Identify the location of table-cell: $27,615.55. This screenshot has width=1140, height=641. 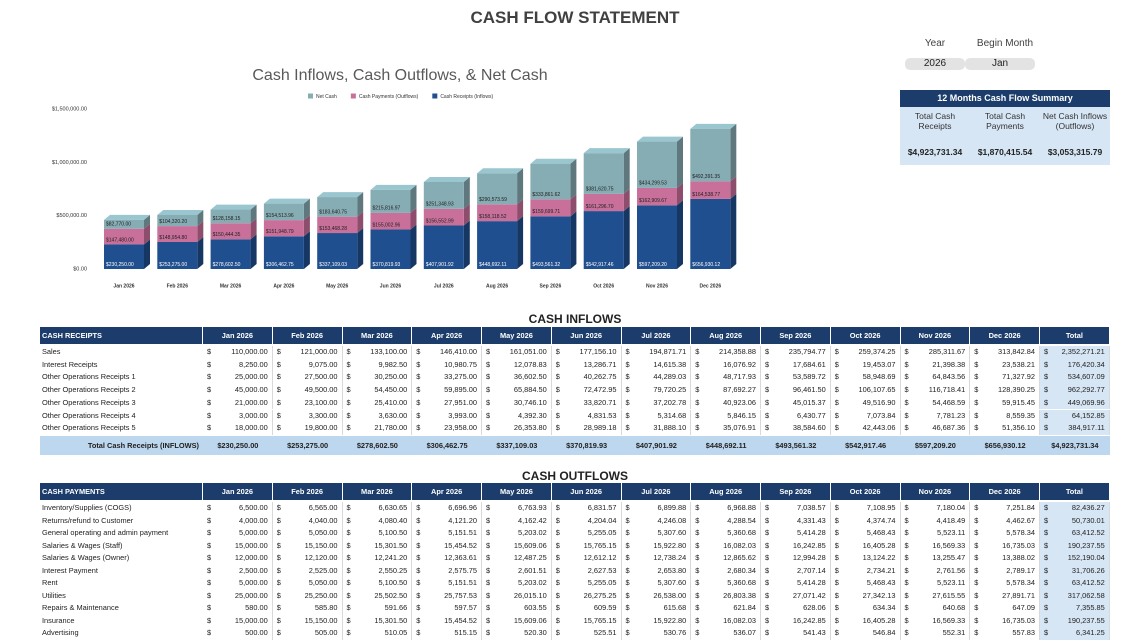
(936, 595).